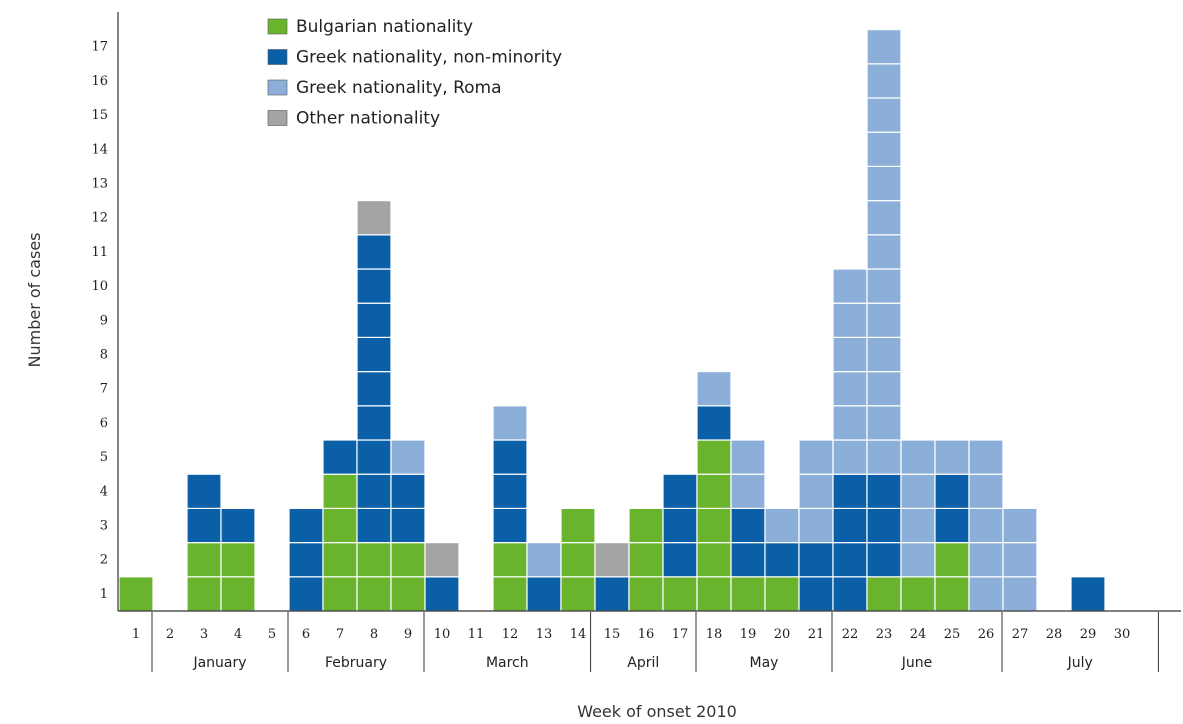 The width and height of the screenshot is (1183, 724). What do you see at coordinates (104, 457) in the screenshot?
I see `y-tick-label: 5` at bounding box center [104, 457].